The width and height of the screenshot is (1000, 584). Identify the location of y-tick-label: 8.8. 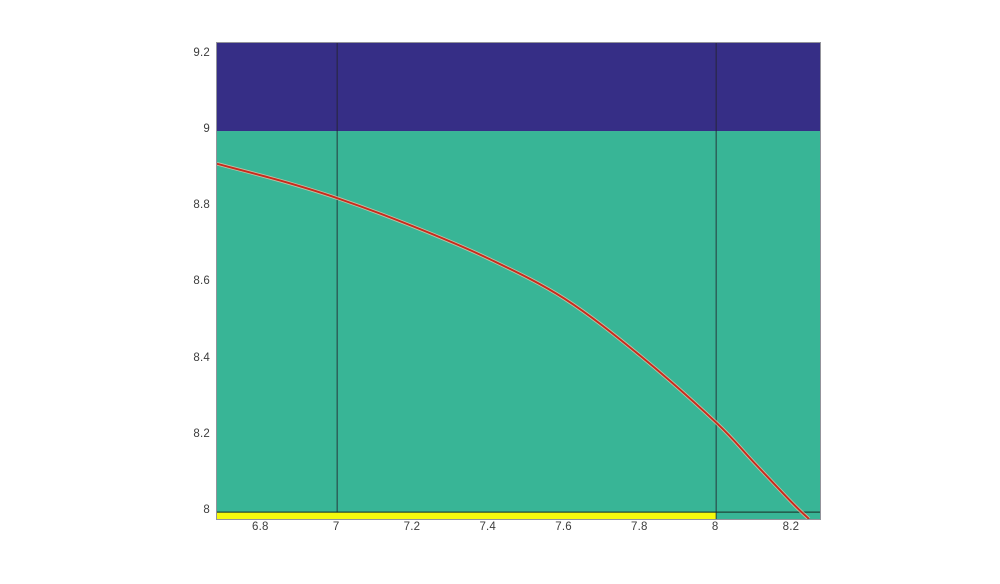
(201, 205).